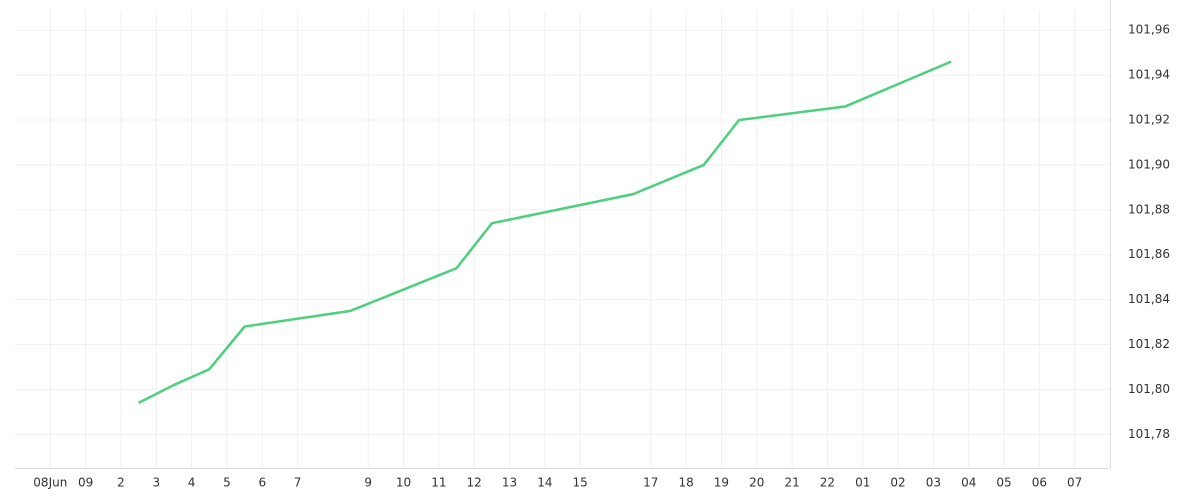 The image size is (1200, 500). I want to click on x-tick-label: 02, so click(897, 483).